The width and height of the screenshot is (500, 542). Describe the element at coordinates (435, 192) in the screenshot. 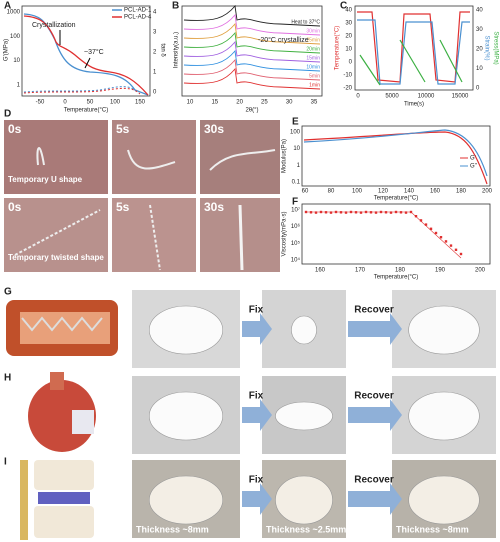

I see `label: 160` at that location.